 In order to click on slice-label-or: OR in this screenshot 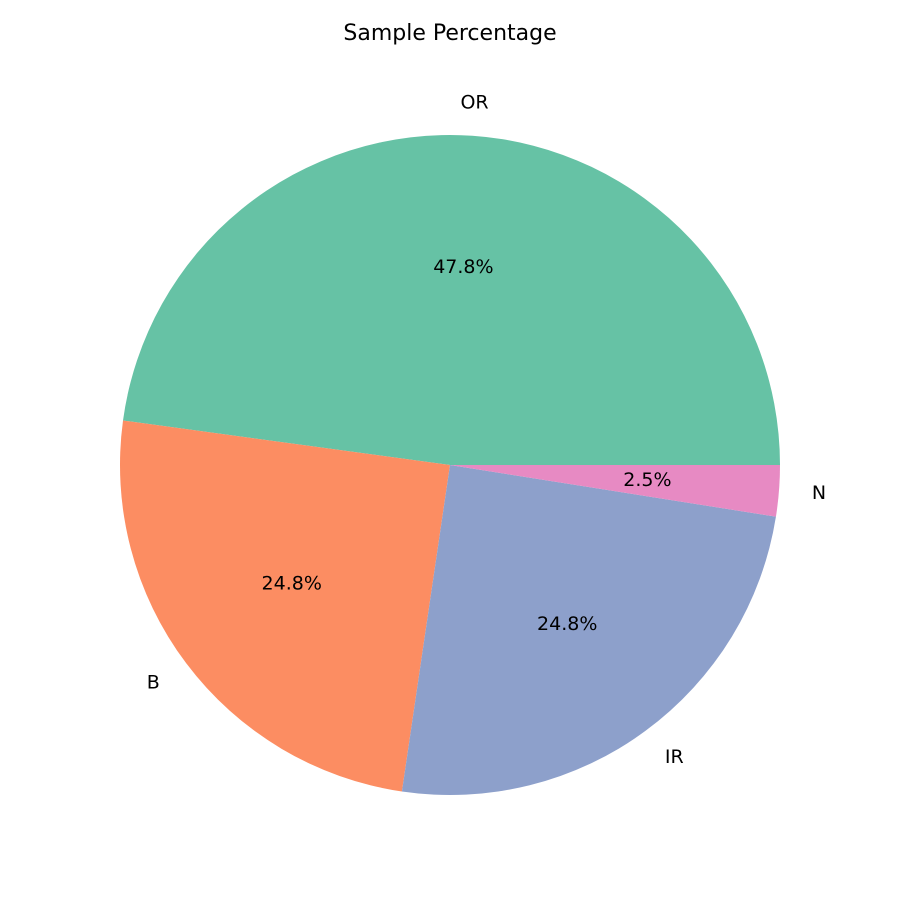, I will do `click(474, 102)`.